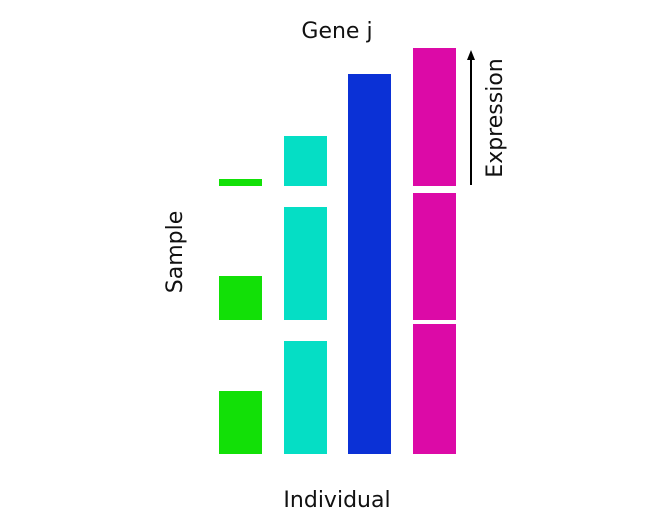  Describe the element at coordinates (369, 251) in the screenshot. I see `bar-row2-individual3` at that location.